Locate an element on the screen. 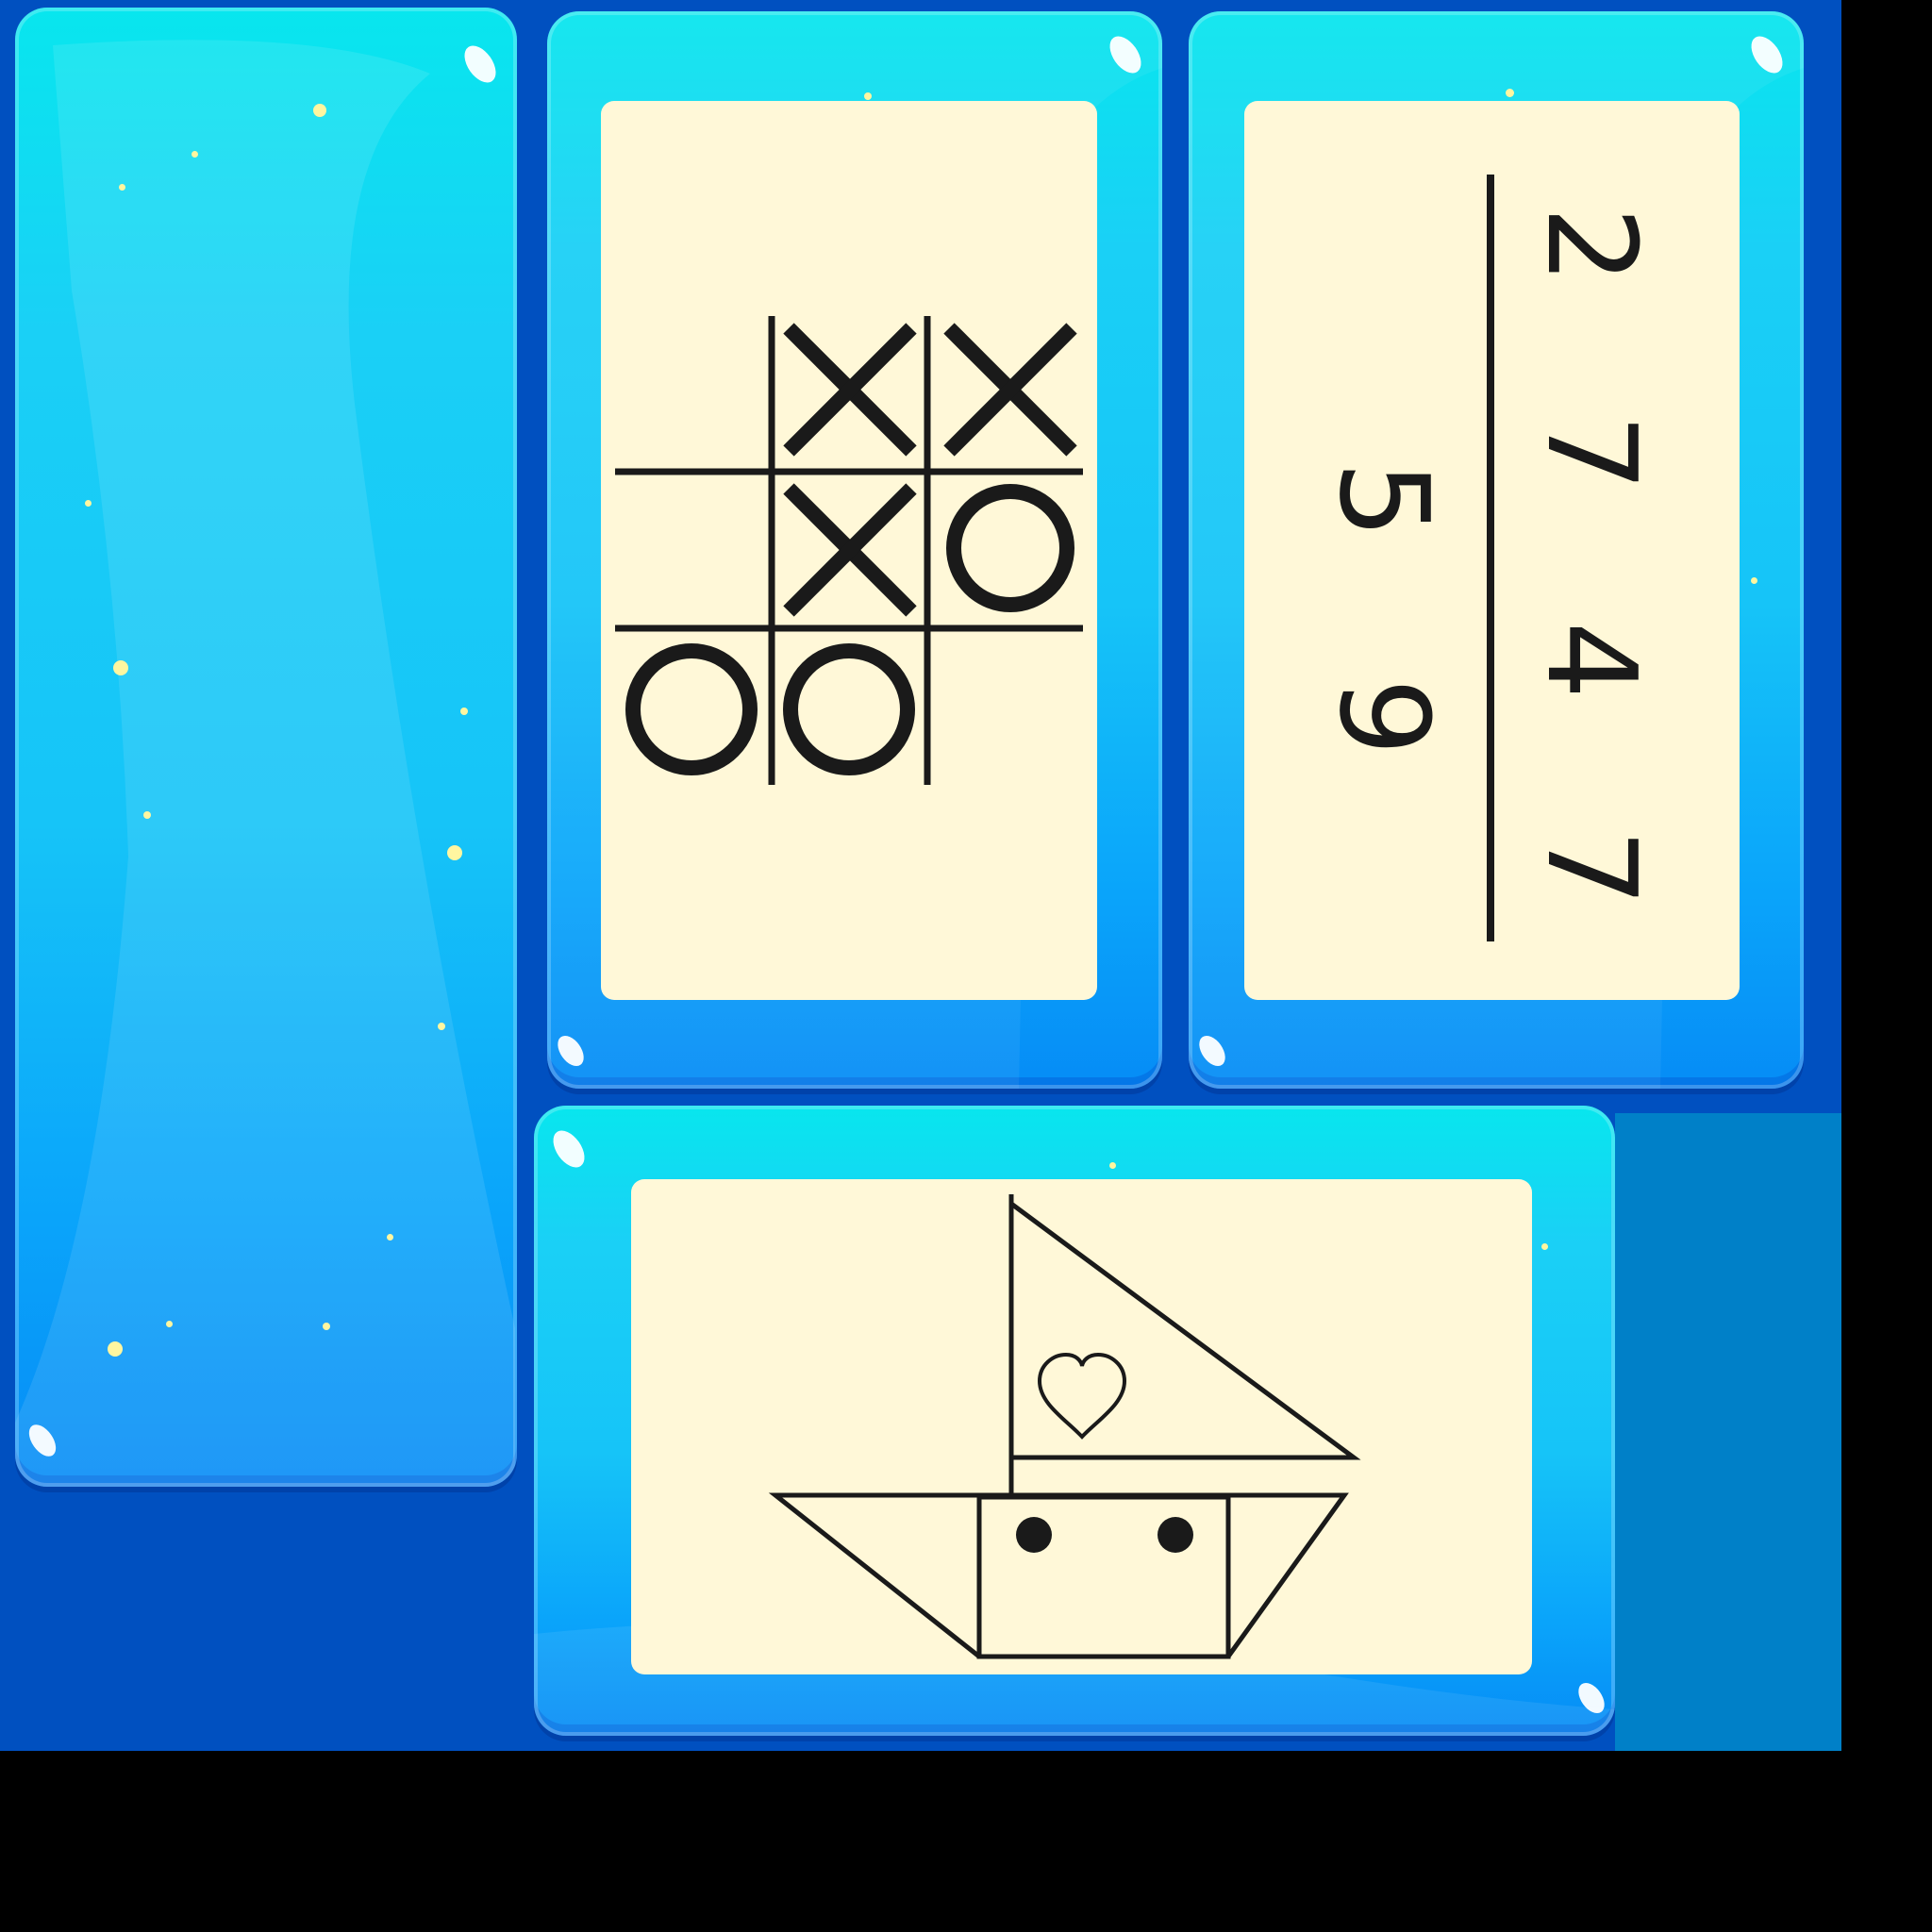 The width and height of the screenshot is (1932, 1932). card-tictactoe is located at coordinates (849, 550).